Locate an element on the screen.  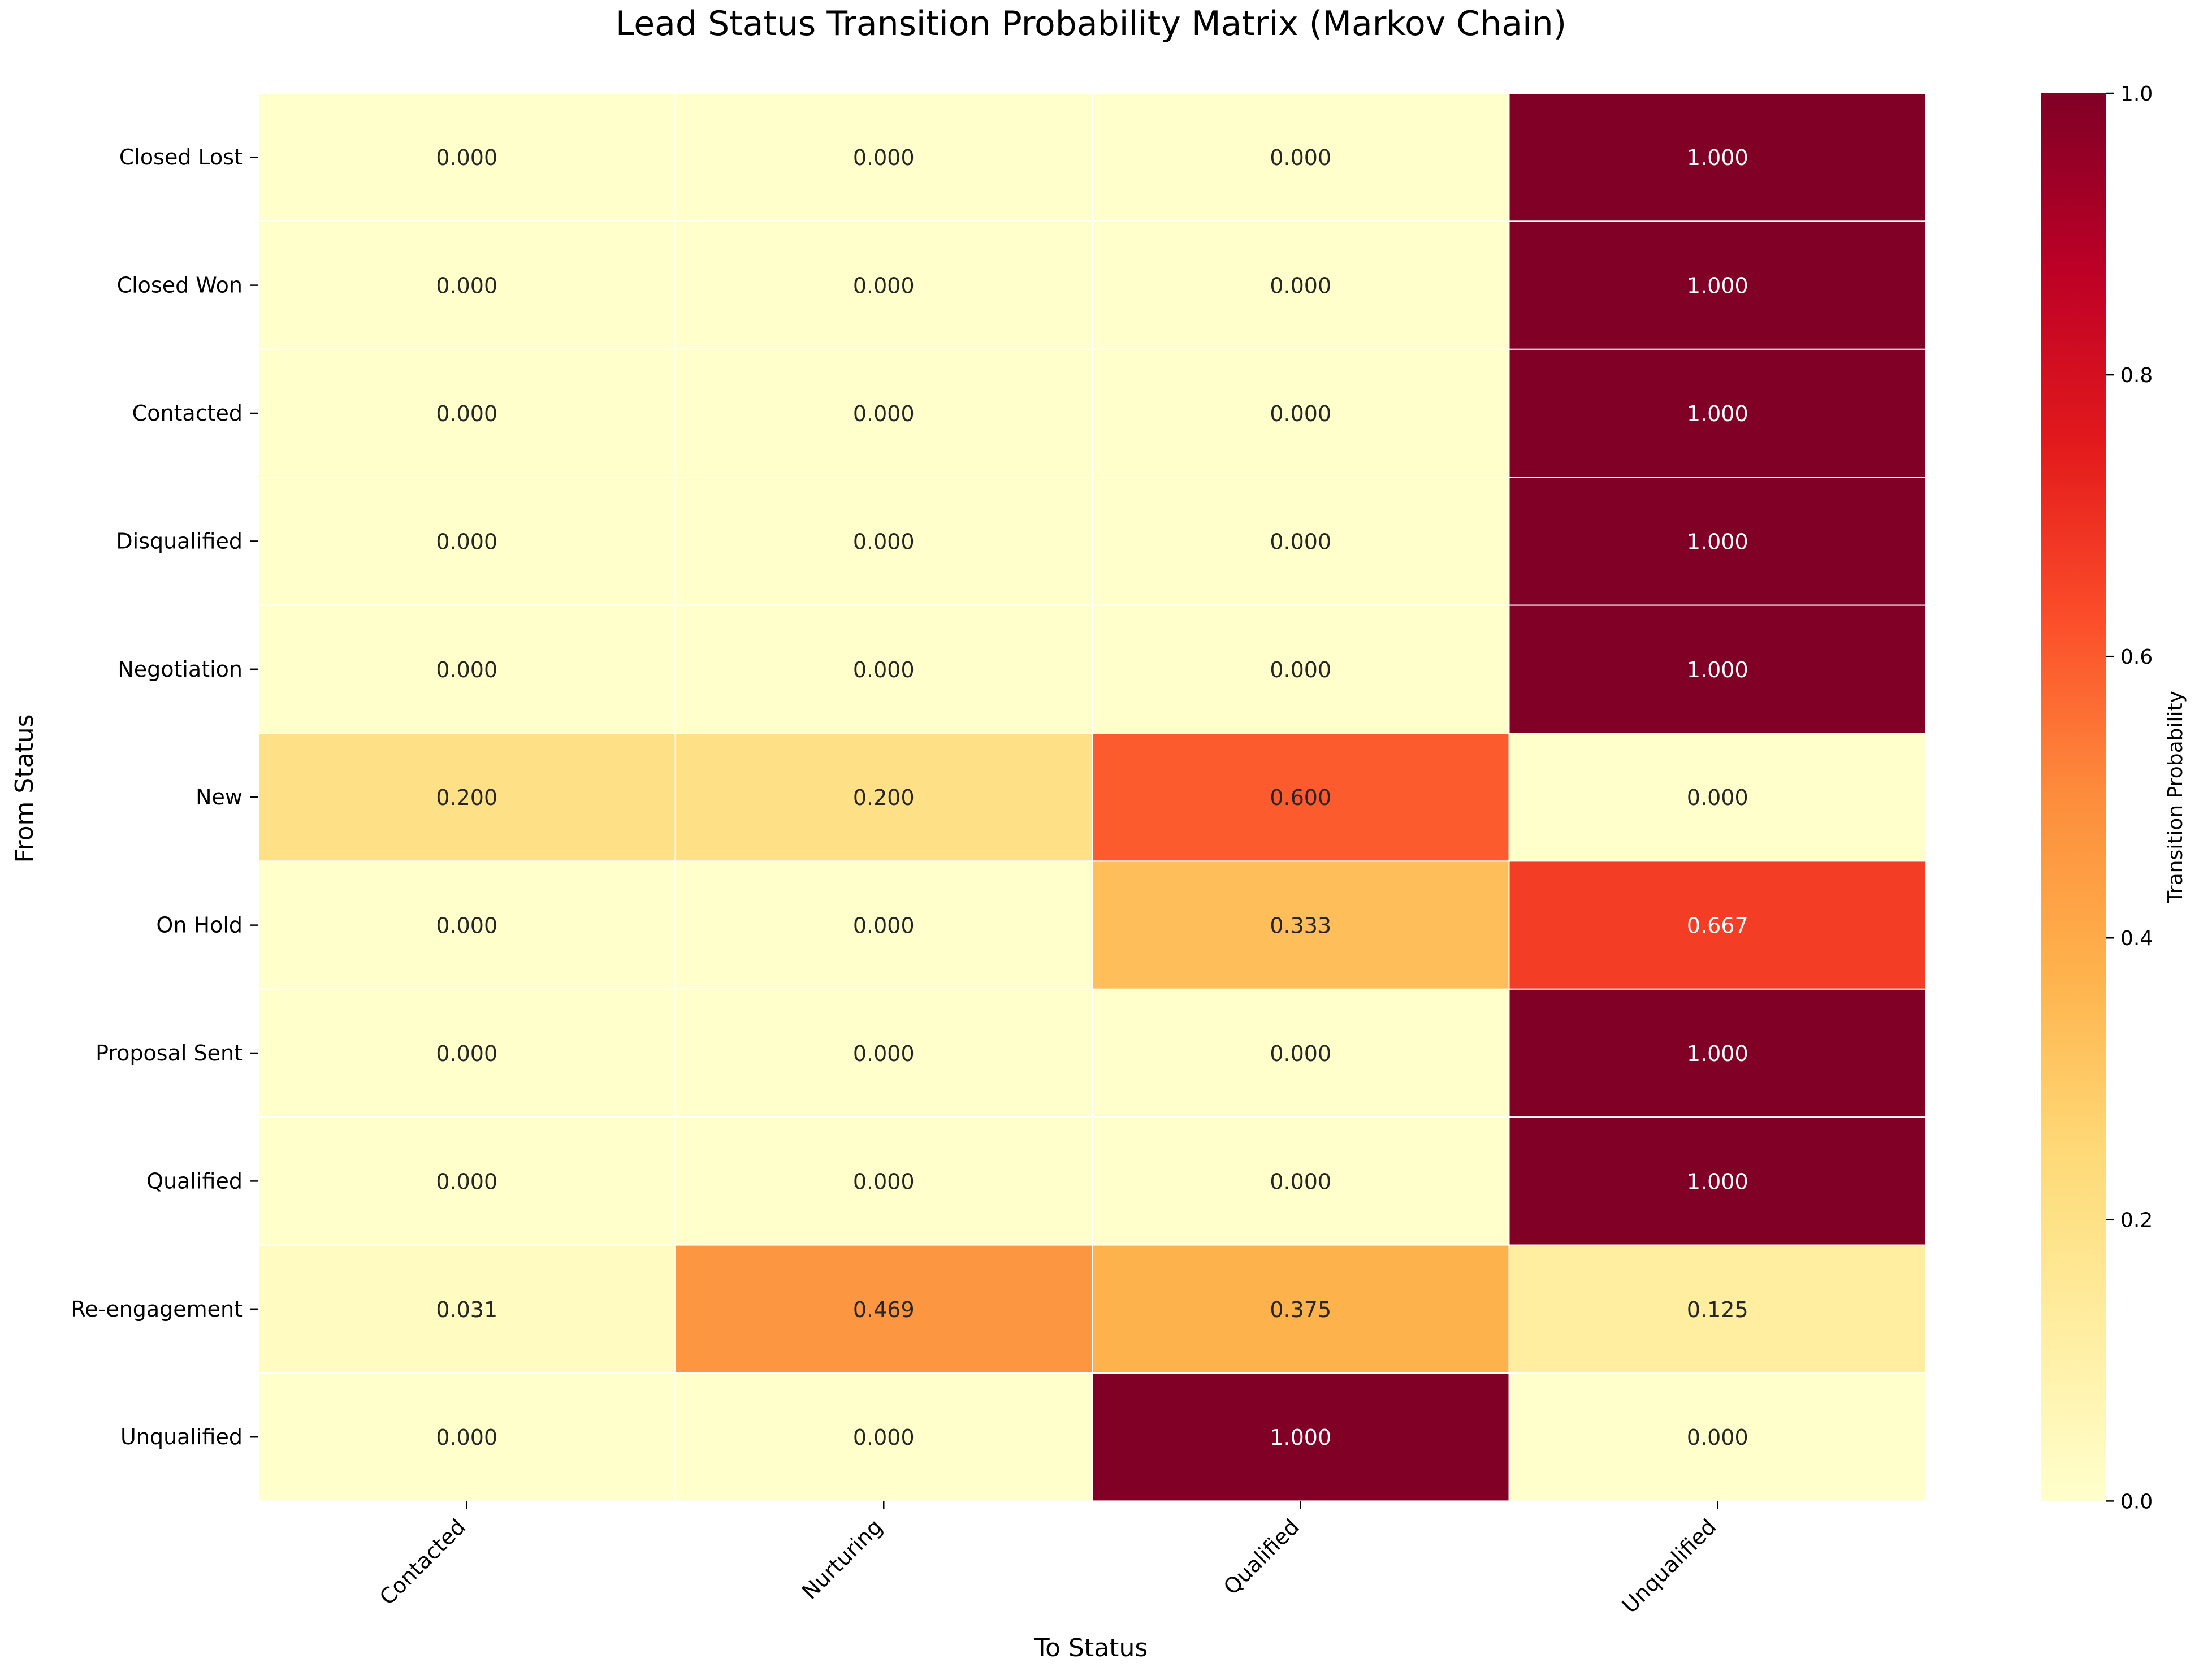
y-tick-label: On Hold is located at coordinates (200, 925).